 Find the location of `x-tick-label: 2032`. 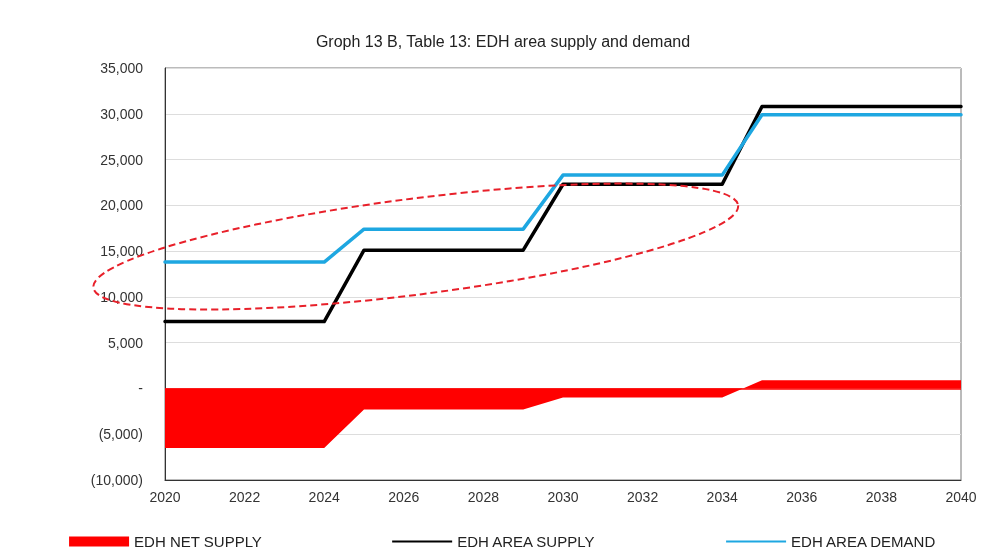

x-tick-label: 2032 is located at coordinates (643, 497).